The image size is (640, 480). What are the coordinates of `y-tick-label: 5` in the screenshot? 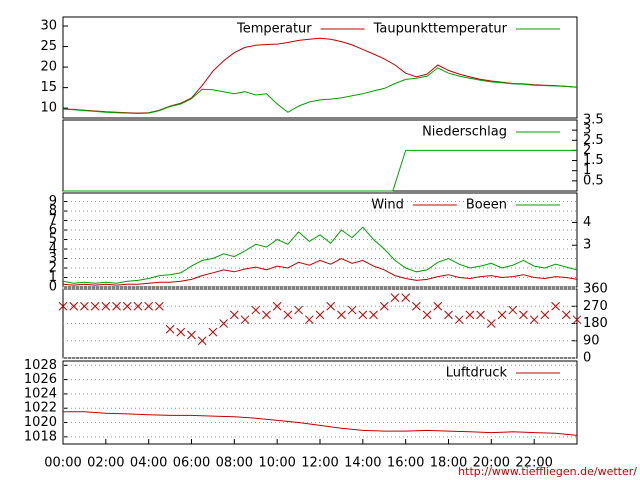 It's located at (53, 239).